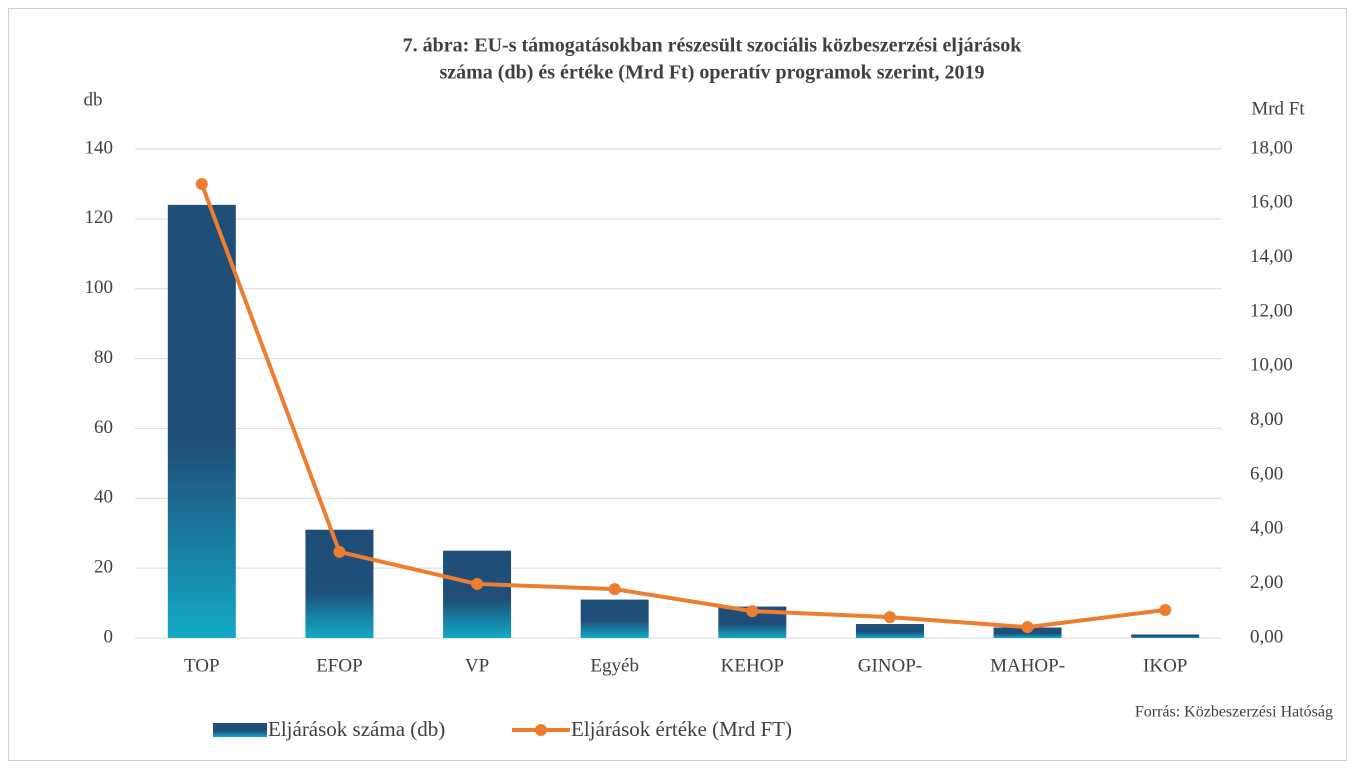 Image resolution: width=1356 pixels, height=769 pixels. I want to click on y-tick-label: 140, so click(99, 147).